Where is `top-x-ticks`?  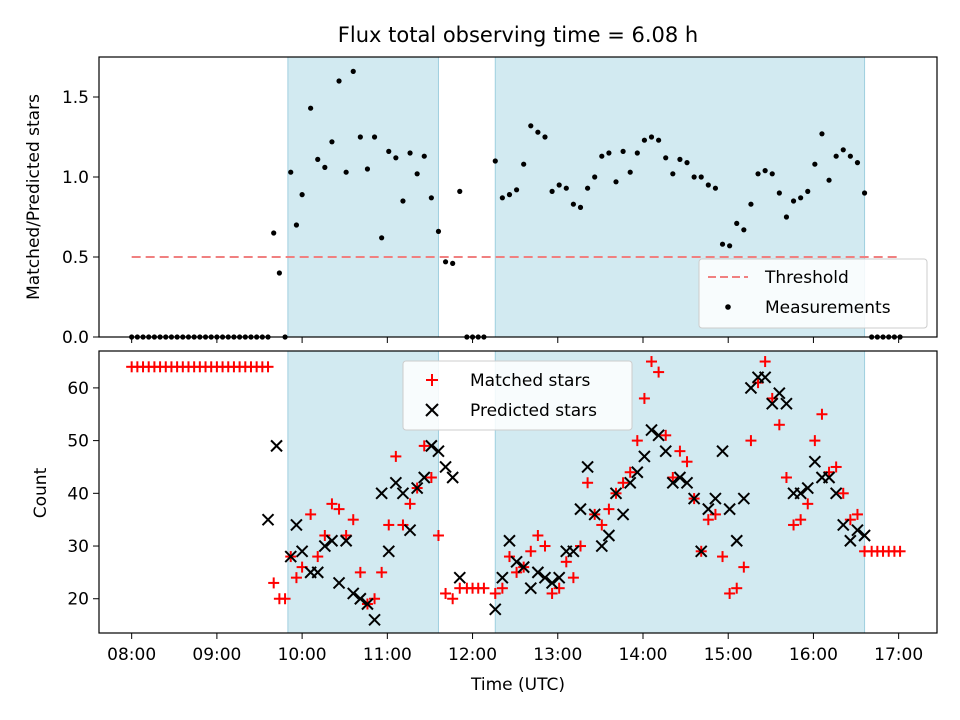
top-x-ticks is located at coordinates (515, 340).